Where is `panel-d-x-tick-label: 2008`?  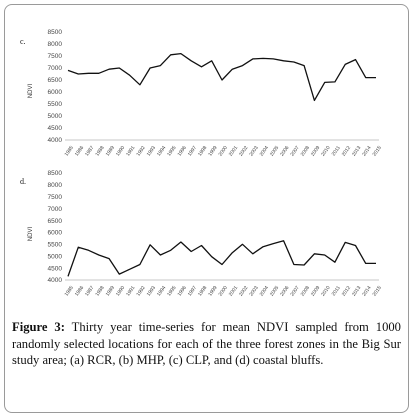 panel-d-x-tick-label: 2008 is located at coordinates (305, 291).